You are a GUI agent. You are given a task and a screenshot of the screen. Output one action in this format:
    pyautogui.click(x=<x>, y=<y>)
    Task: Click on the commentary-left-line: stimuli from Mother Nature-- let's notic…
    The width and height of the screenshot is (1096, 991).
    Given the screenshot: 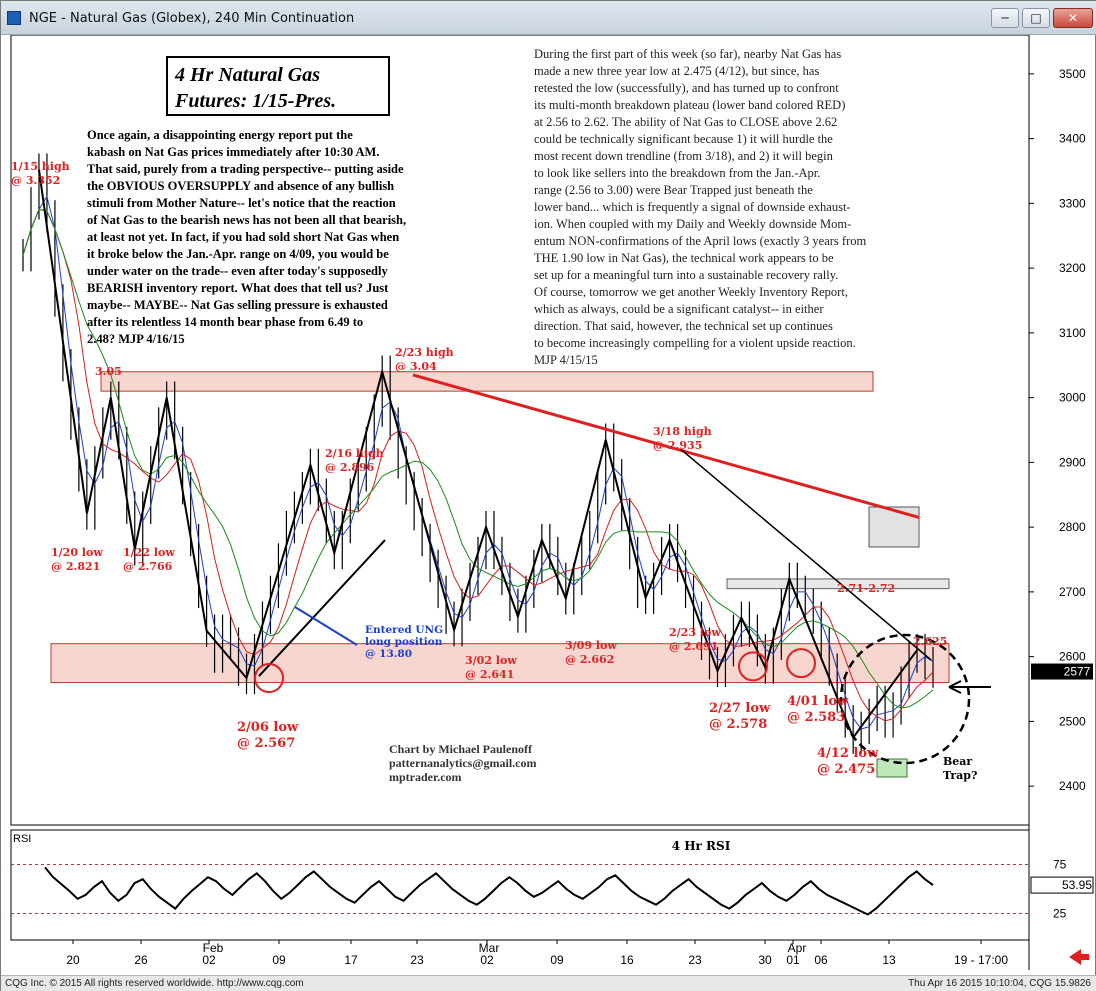 What is the action you would take?
    pyautogui.click(x=241, y=203)
    